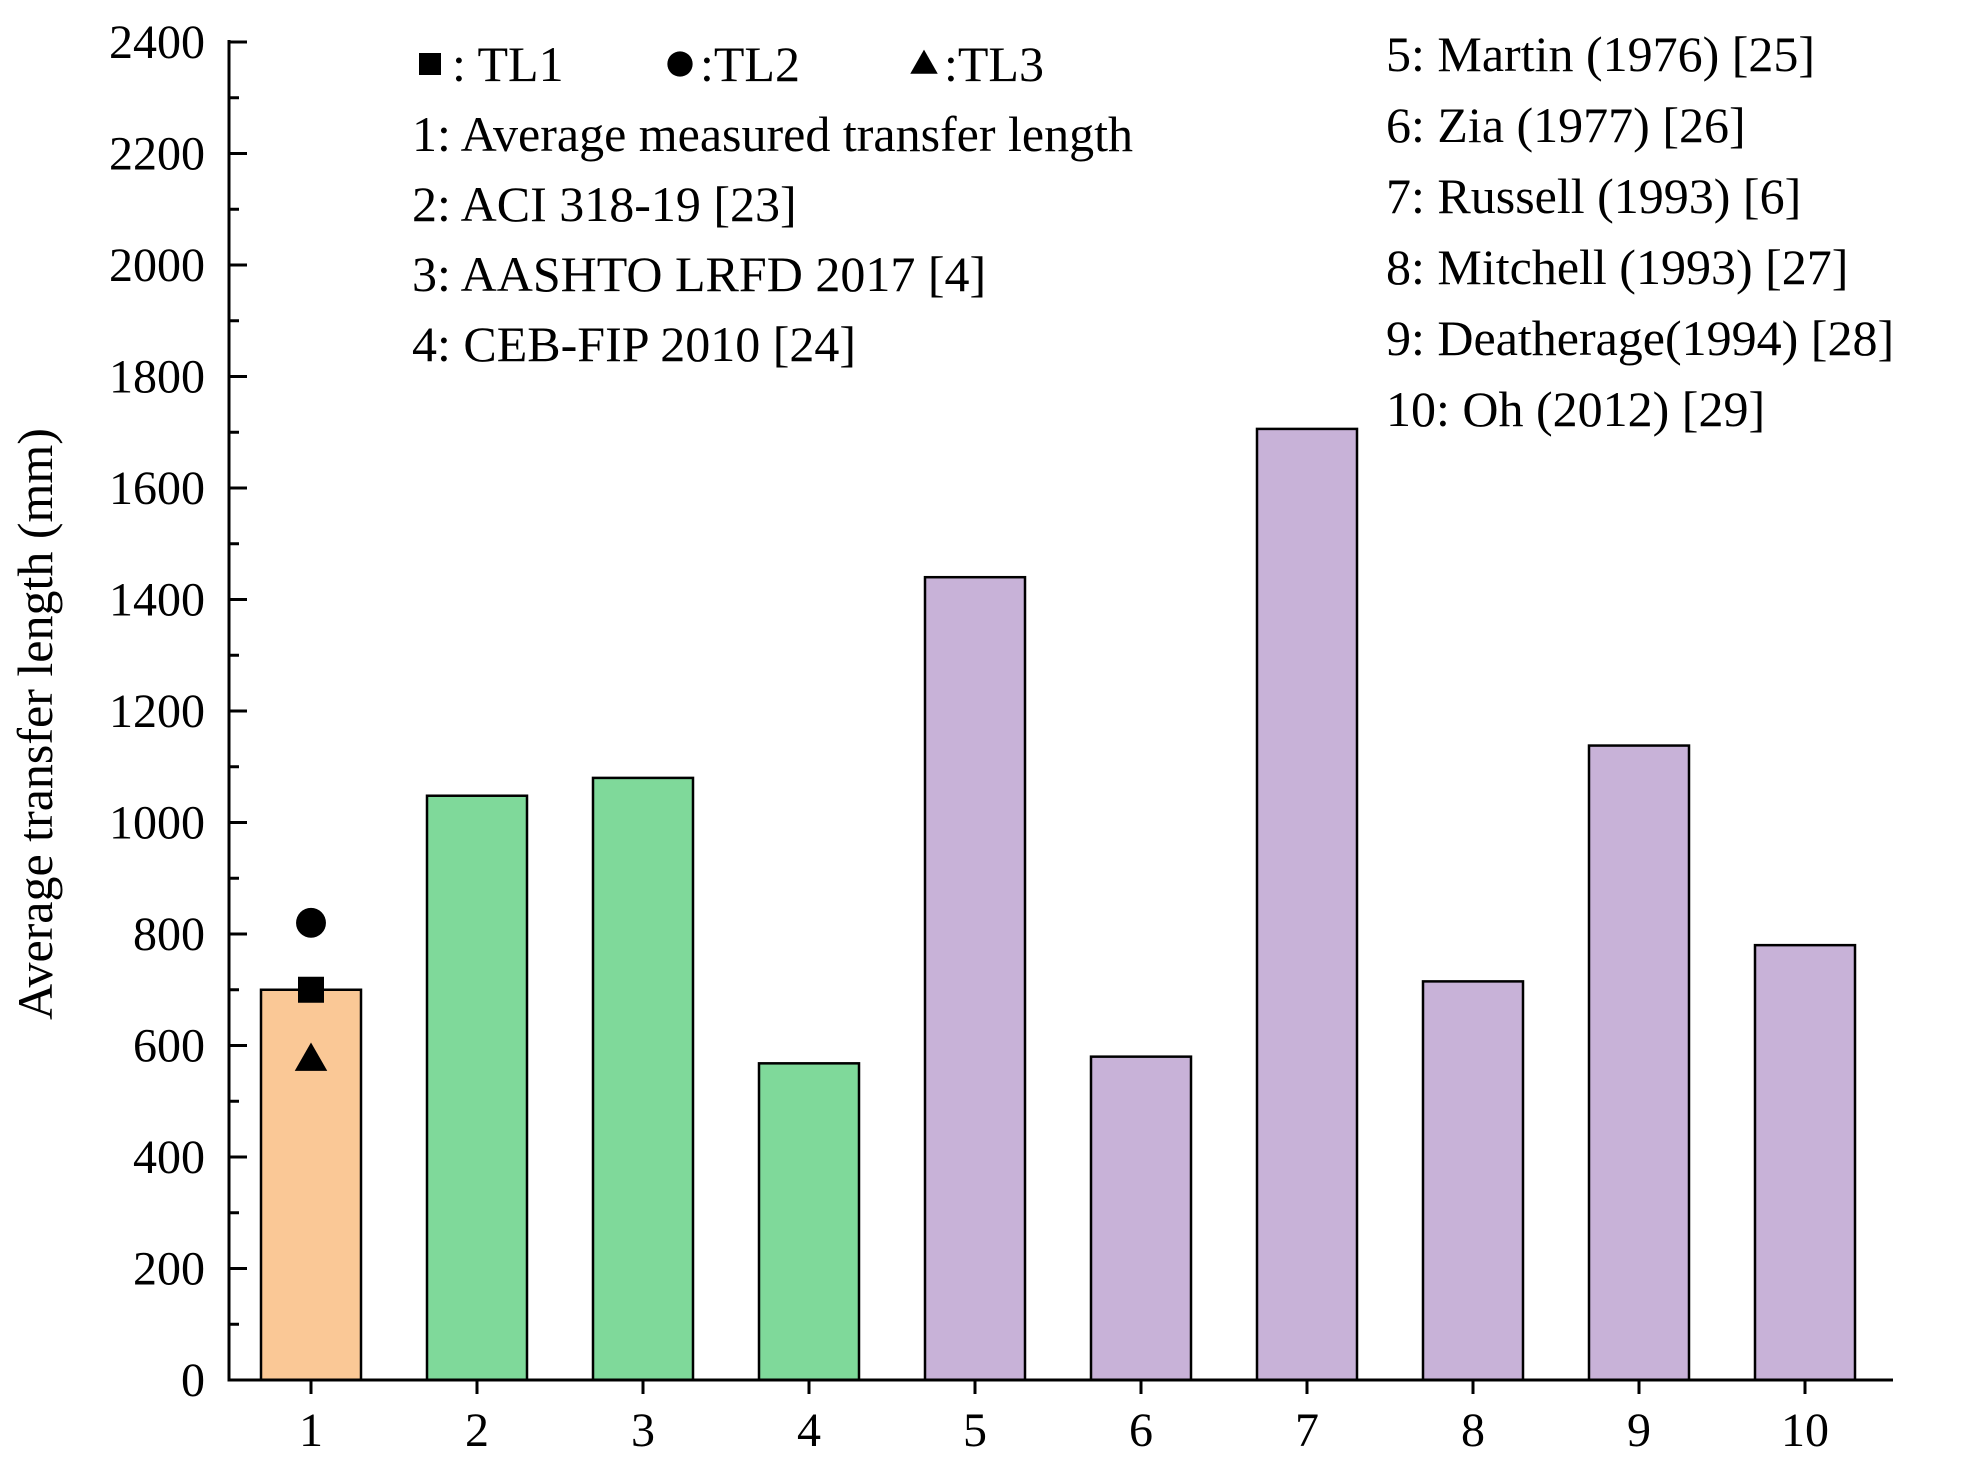  What do you see at coordinates (1593, 196) in the screenshot?
I see `annotation-right-3: 7: Russell (1993) [6]` at bounding box center [1593, 196].